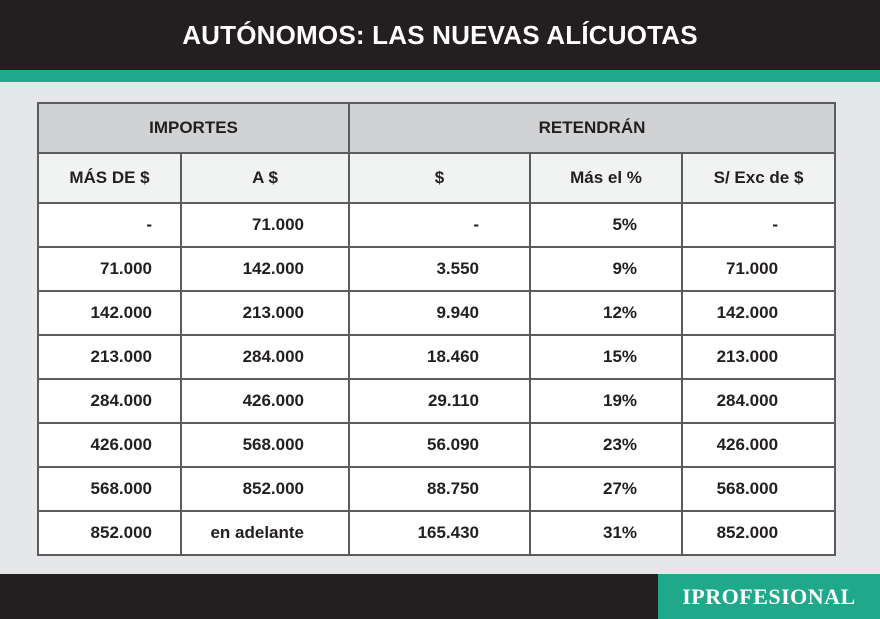  Describe the element at coordinates (759, 489) in the screenshot. I see `cell-sobre-excedente: 568.000` at that location.